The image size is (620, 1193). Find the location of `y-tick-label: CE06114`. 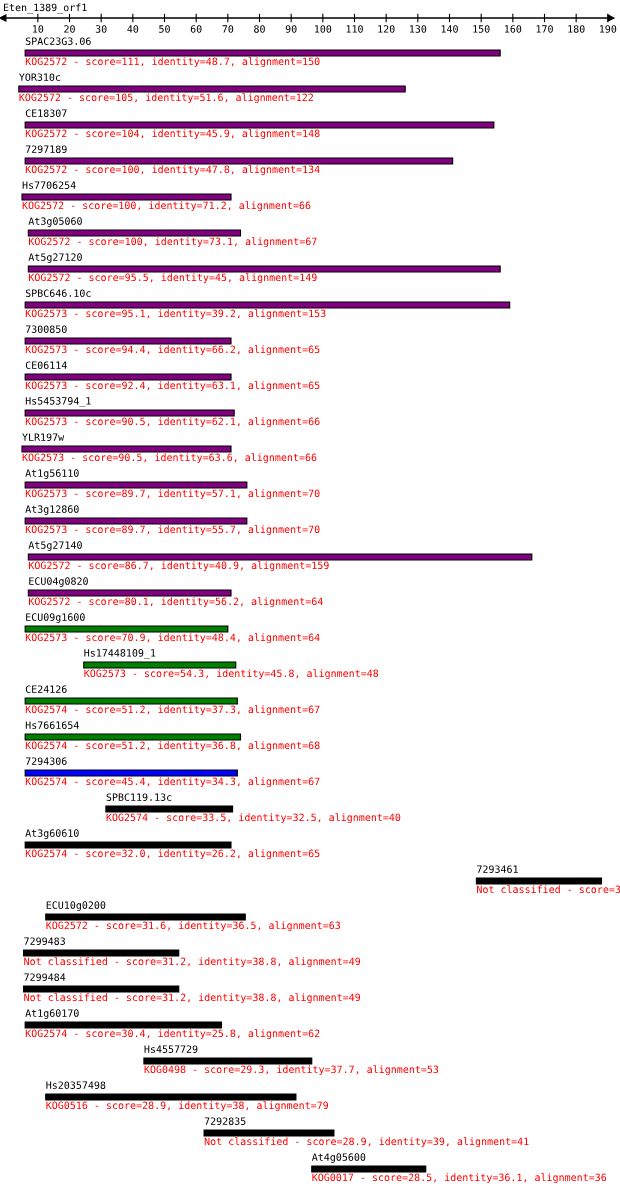

y-tick-label: CE06114 is located at coordinates (46, 365).